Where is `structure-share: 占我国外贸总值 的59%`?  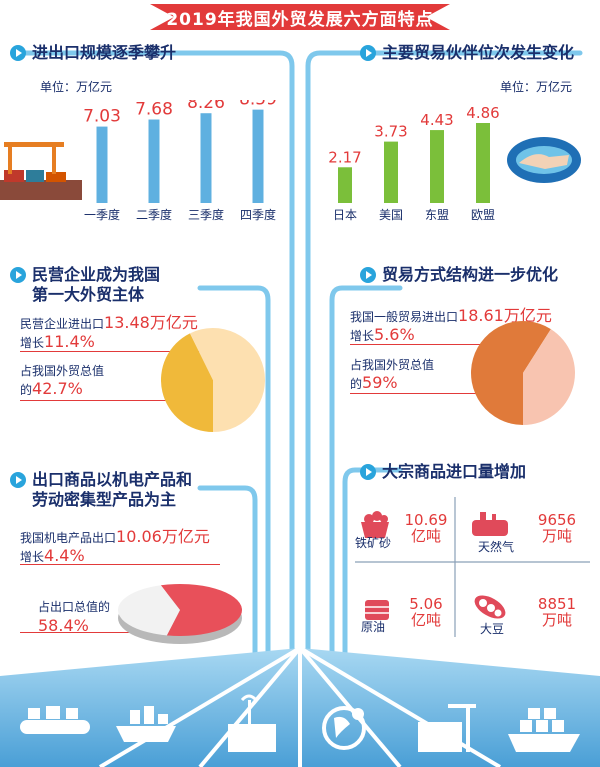 structure-share: 占我国外贸总值 的59% is located at coordinates (392, 374).